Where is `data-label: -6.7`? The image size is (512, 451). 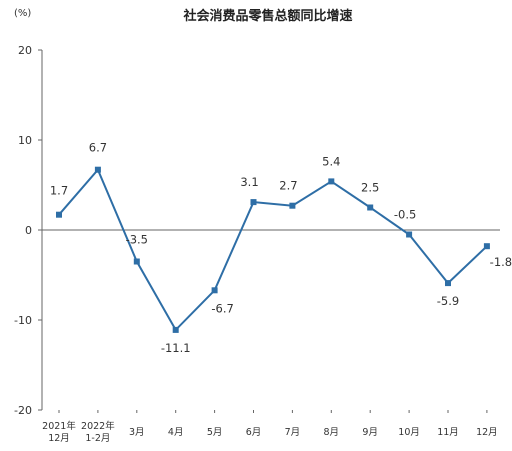 data-label: -6.7 is located at coordinates (222, 308).